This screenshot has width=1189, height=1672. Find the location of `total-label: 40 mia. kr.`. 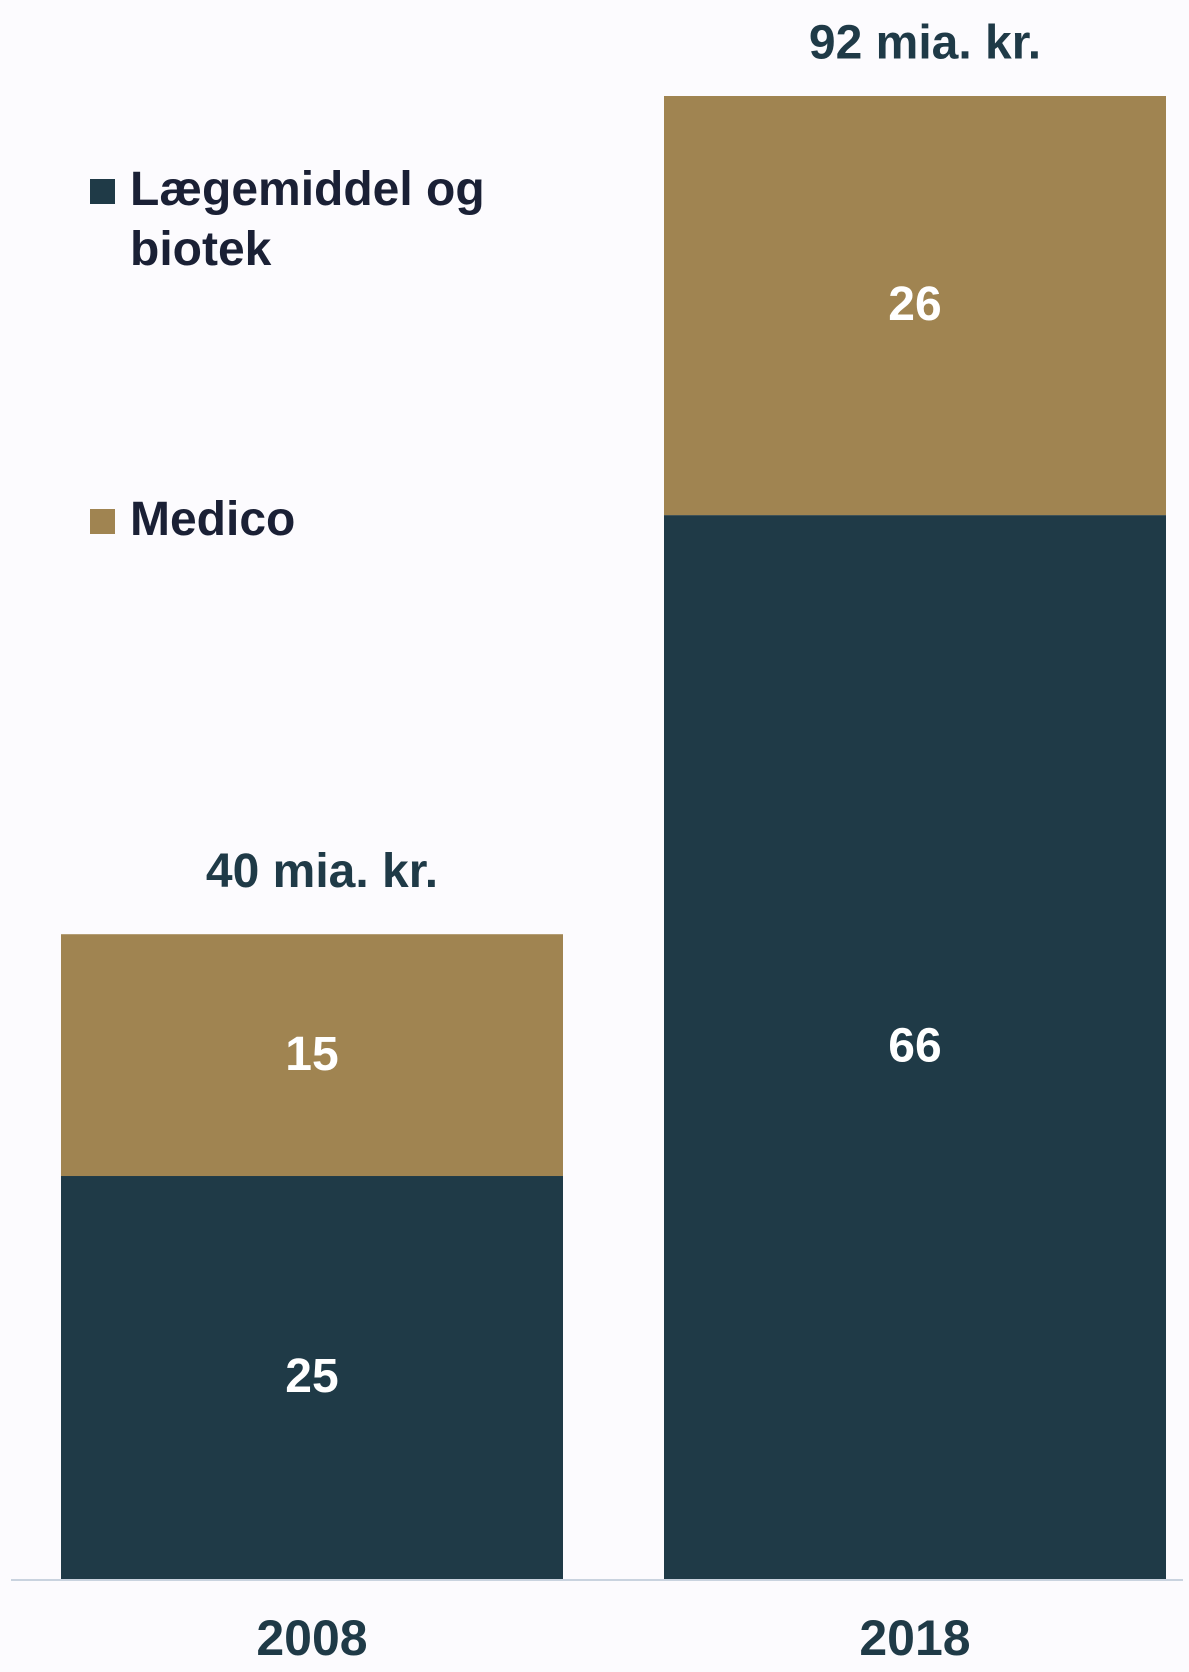

total-label: 40 mia. kr. is located at coordinates (322, 871).